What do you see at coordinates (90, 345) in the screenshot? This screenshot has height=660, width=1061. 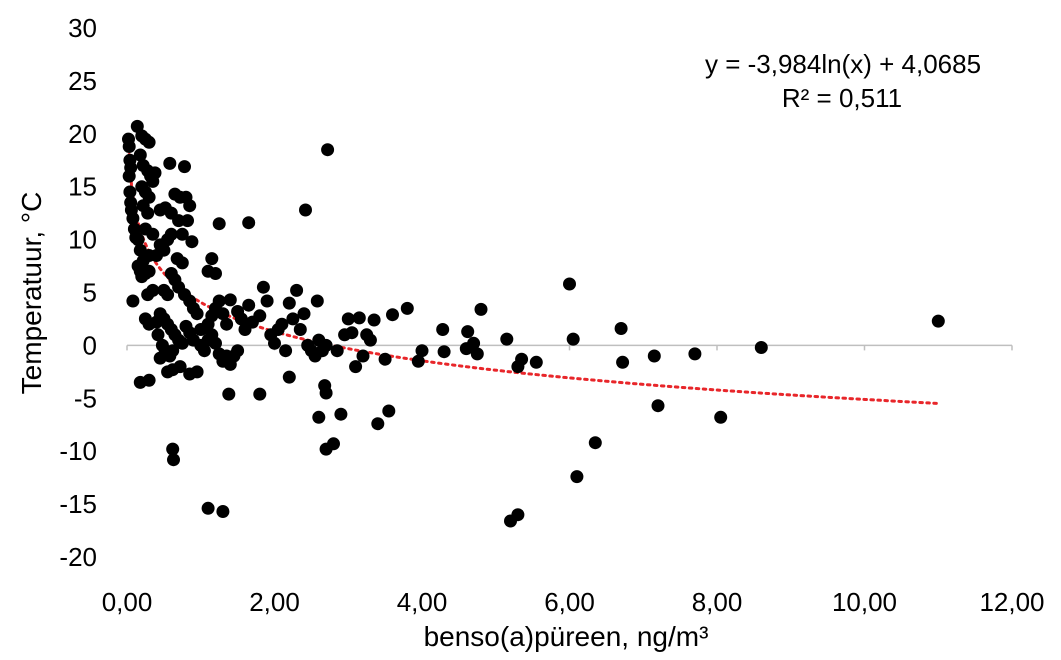 I see `y-tick-label: 0` at bounding box center [90, 345].